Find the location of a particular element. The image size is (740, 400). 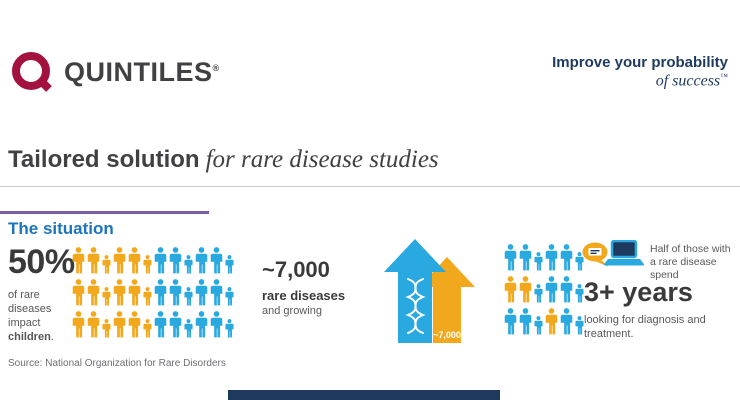

bubble-screen-glyph is located at coordinates (595, 252).